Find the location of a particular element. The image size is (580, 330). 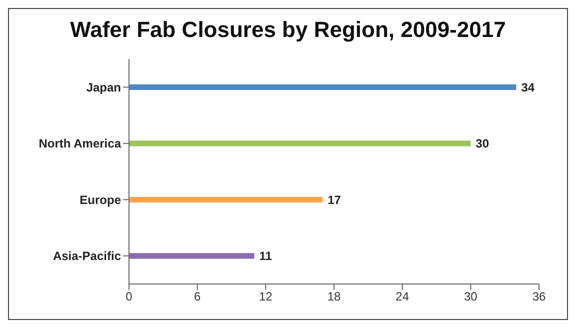

x-tick-label: 30 is located at coordinates (471, 297).